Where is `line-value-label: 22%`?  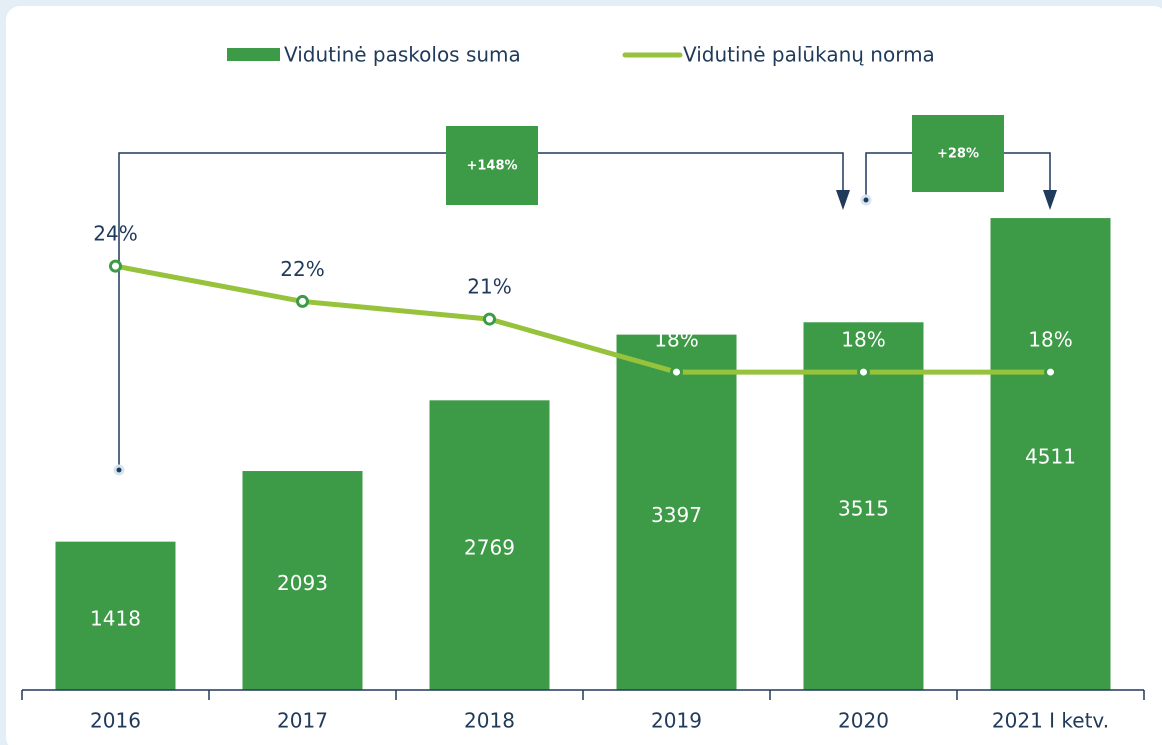
line-value-label: 22% is located at coordinates (302, 269).